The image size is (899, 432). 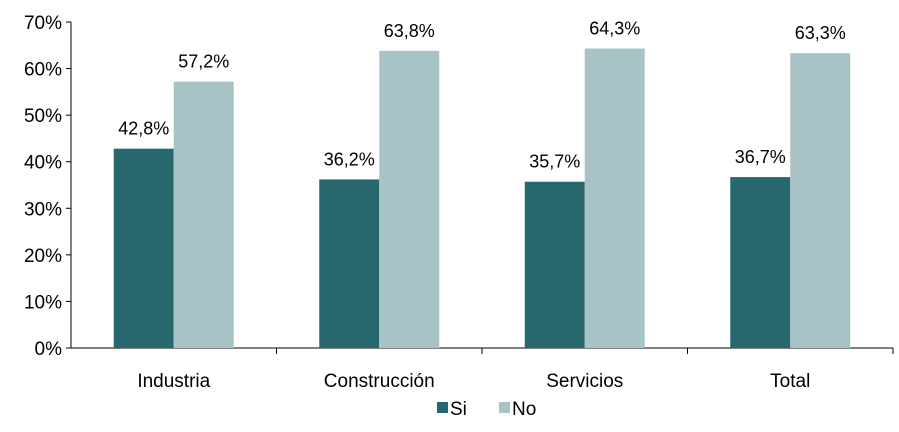 What do you see at coordinates (203, 62) in the screenshot?
I see `data-label: 57,2%` at bounding box center [203, 62].